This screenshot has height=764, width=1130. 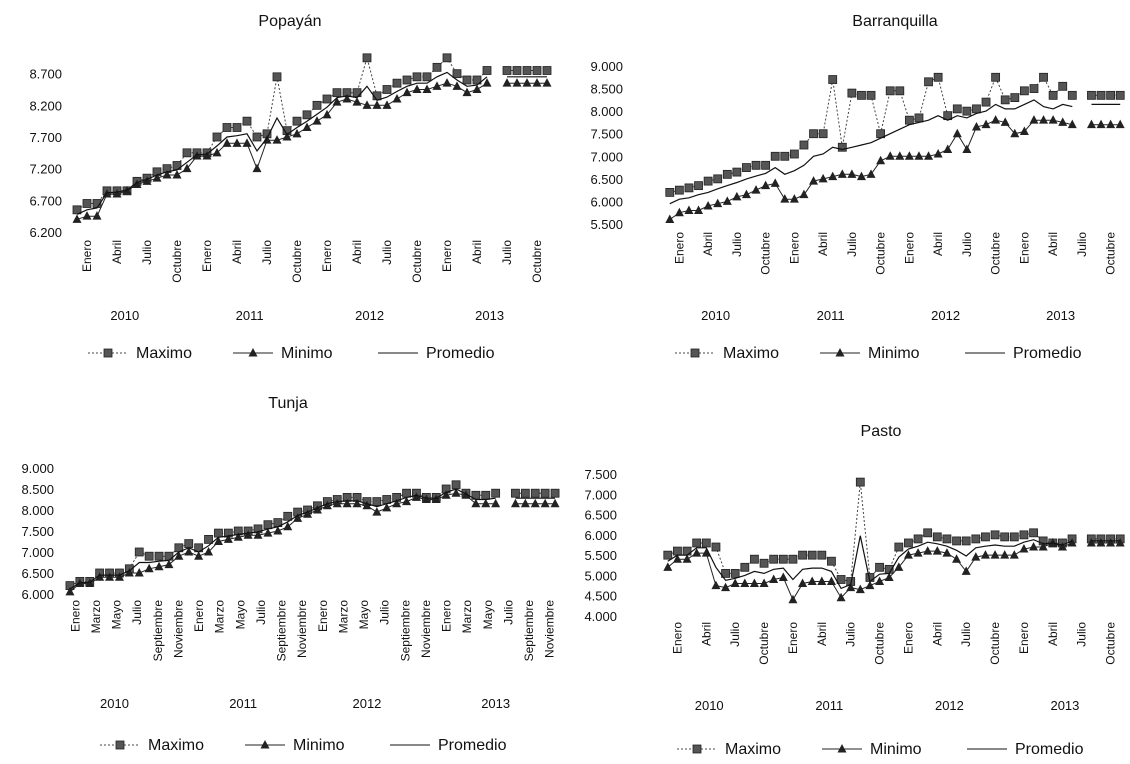 What do you see at coordinates (312, 150) in the screenshot?
I see `series-minimo` at bounding box center [312, 150].